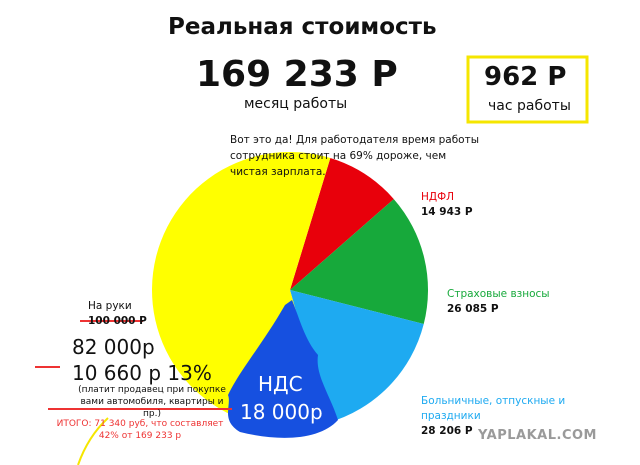 The image size is (640, 465). What do you see at coordinates (110, 306) in the screenshot?
I see `legend-label: На руки` at bounding box center [110, 306].